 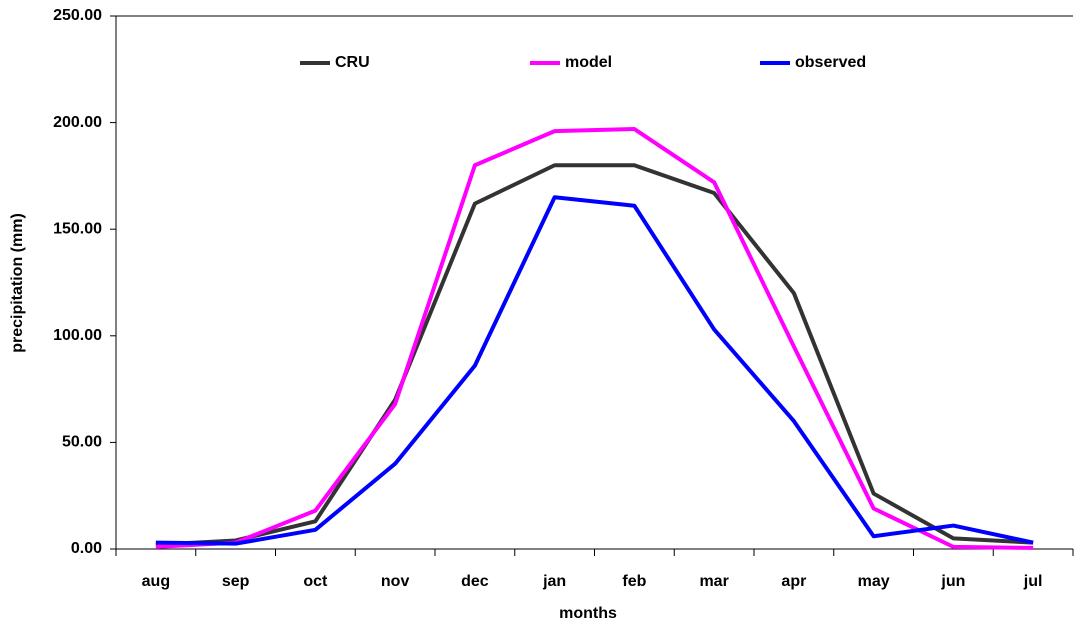 I want to click on legend-label: CRU, so click(x=352, y=62).